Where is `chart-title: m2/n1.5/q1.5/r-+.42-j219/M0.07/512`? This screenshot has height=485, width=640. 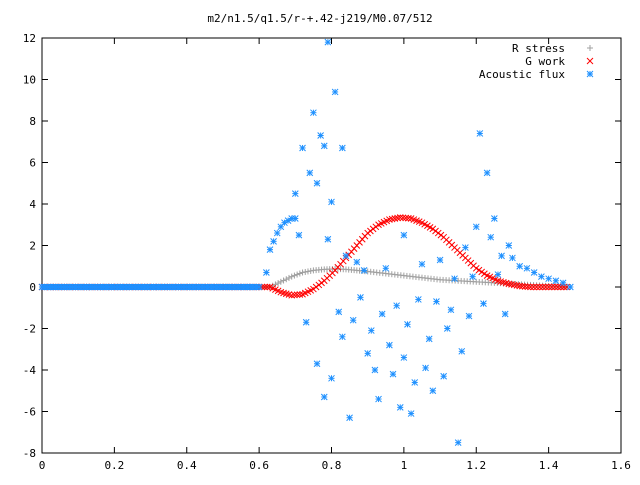
chart-title: m2/n1.5/q1.5/r-+.42-j219/M0.07/512 is located at coordinates (319, 18).